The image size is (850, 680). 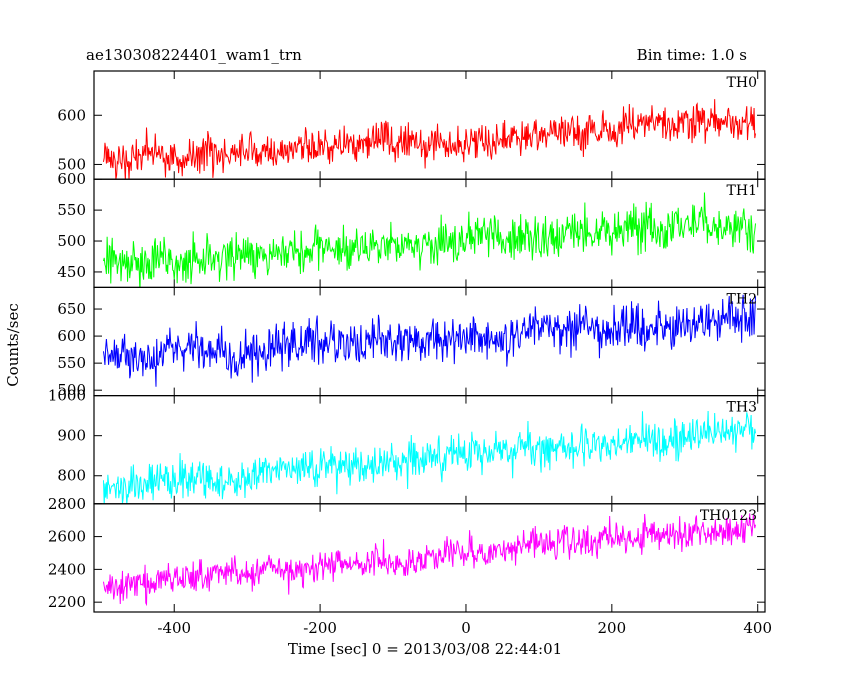 I want to click on x-tick-label: 400, so click(x=757, y=628).